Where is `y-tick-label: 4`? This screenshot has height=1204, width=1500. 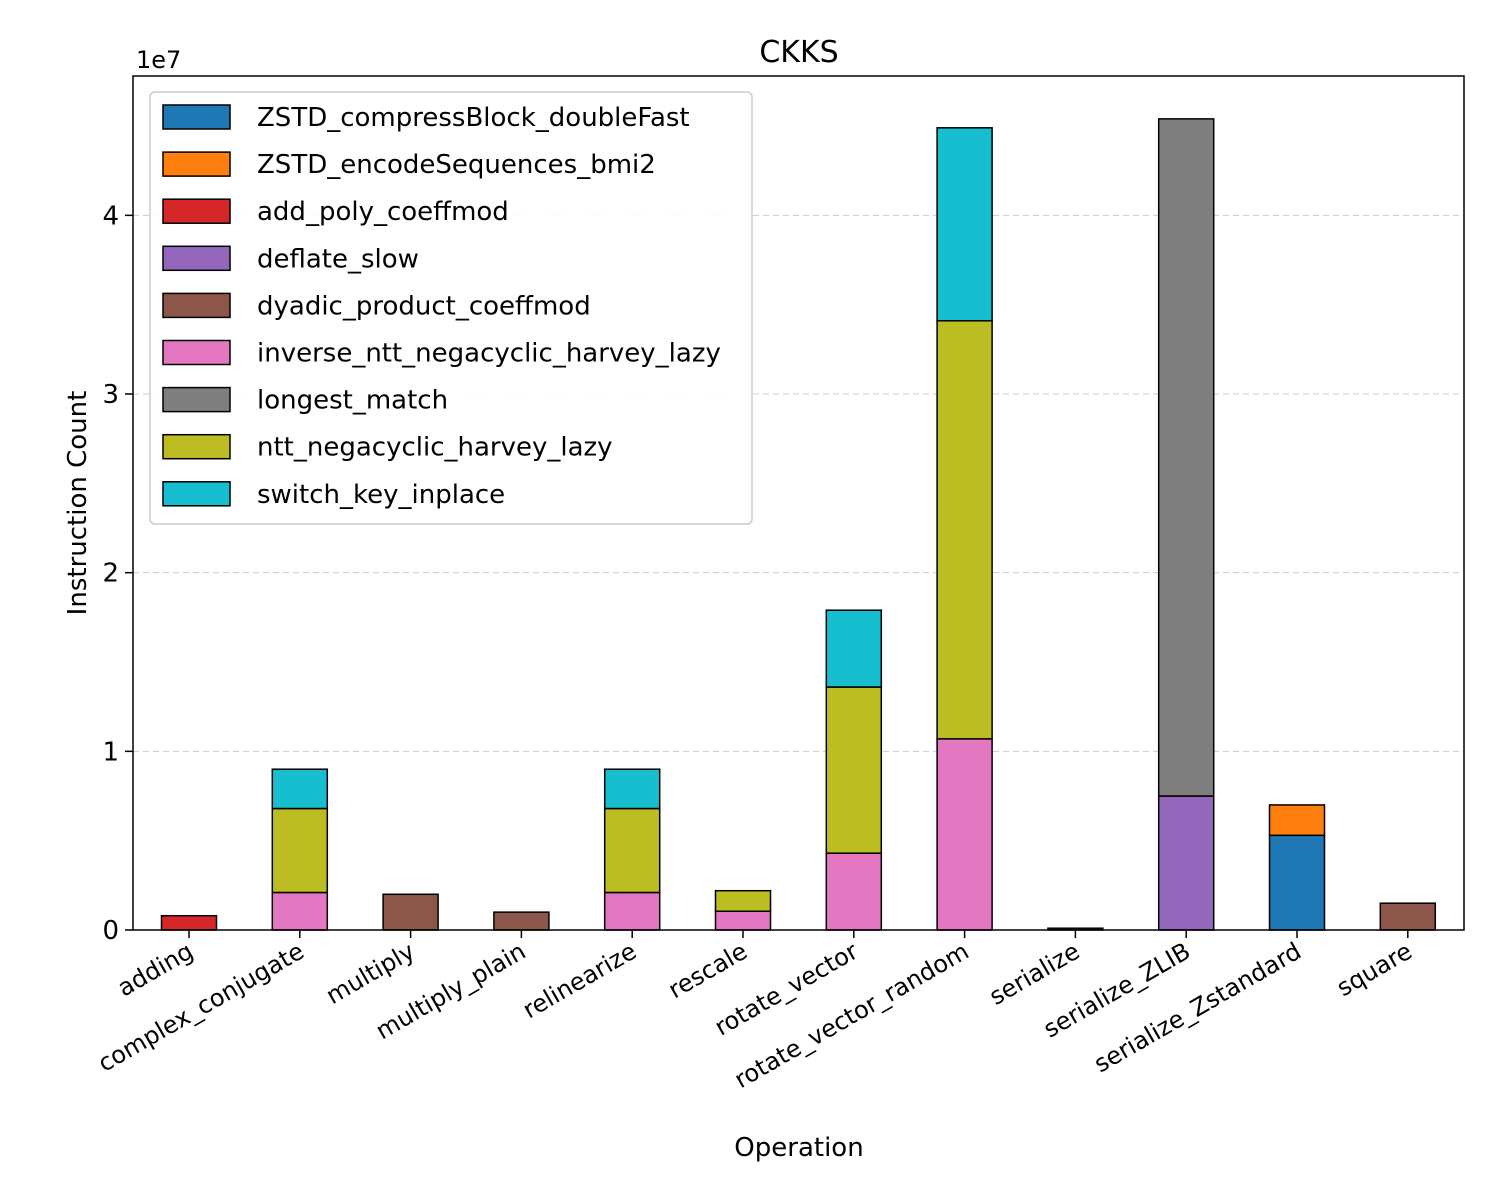 y-tick-label: 4 is located at coordinates (110, 216).